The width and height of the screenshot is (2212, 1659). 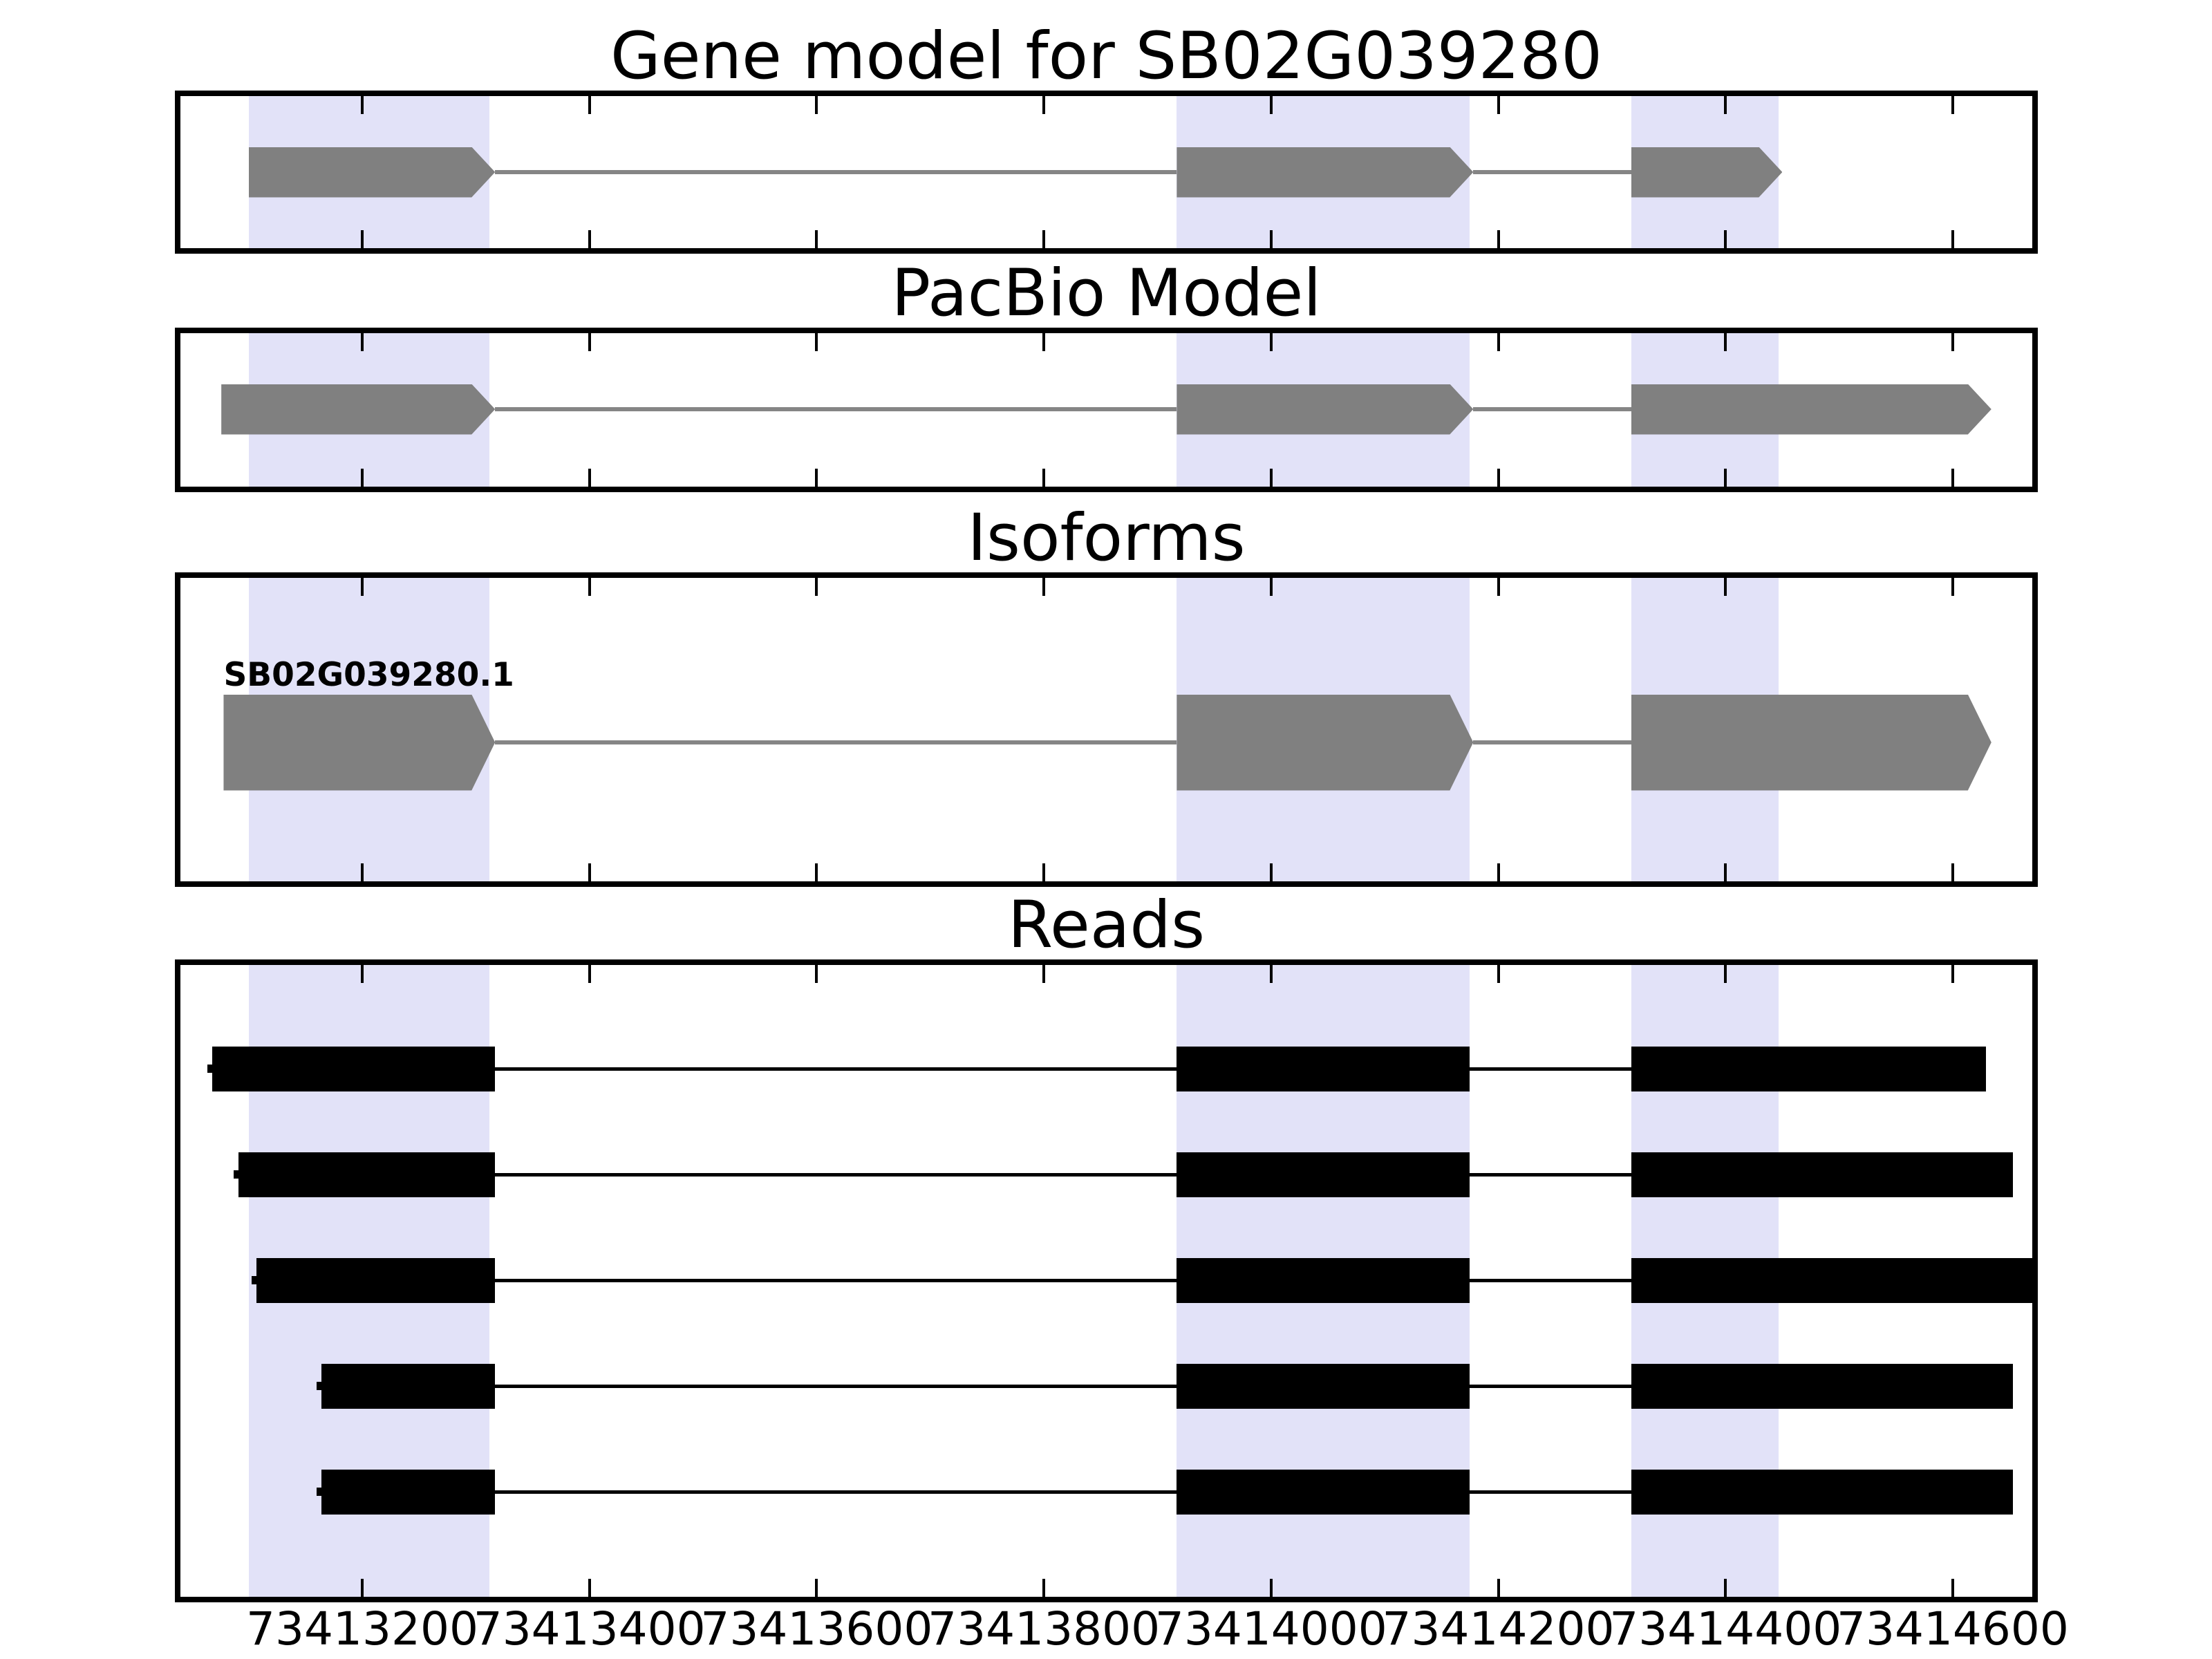 I want to click on panel-title-pacbio-model: PacBio Model, so click(x=1106, y=293).